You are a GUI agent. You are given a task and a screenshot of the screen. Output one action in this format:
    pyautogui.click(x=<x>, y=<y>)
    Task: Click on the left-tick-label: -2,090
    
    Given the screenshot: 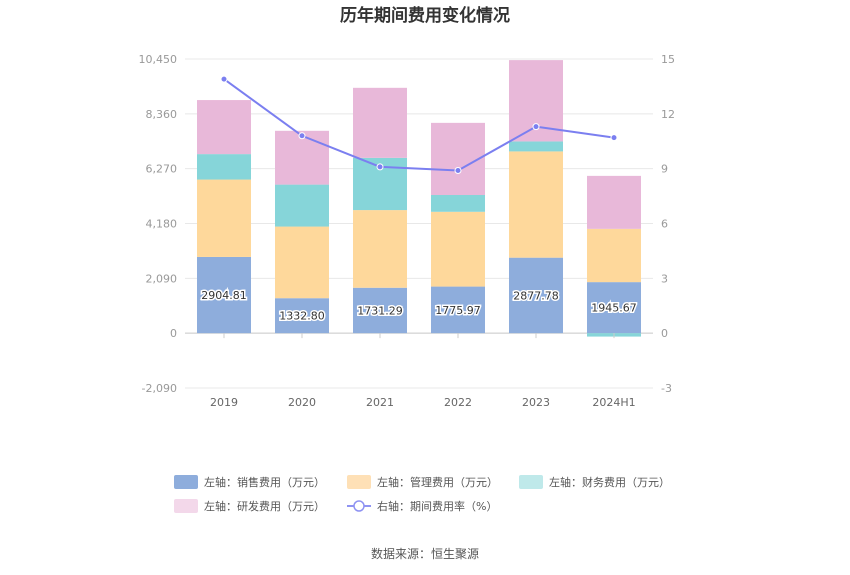 What is the action you would take?
    pyautogui.click(x=159, y=388)
    